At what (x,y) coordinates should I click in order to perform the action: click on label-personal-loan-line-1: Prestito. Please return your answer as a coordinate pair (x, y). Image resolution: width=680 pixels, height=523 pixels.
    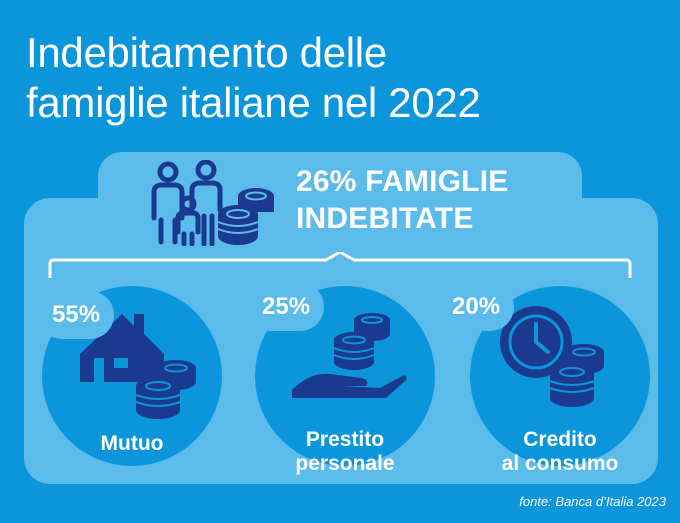
    Looking at the image, I should click on (345, 439).